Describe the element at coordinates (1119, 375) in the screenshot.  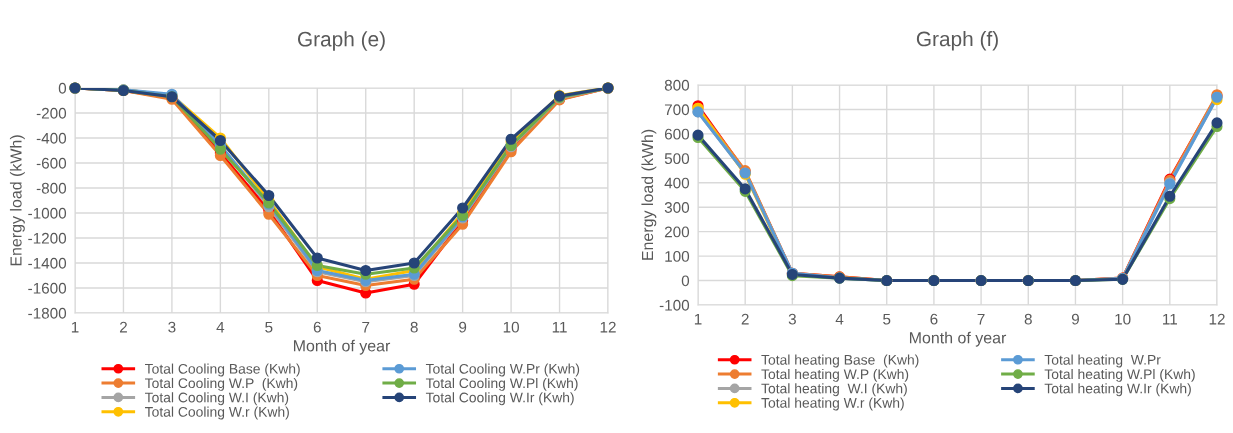
I see `legend-label: Total heating W.Pl (Kwh)` at that location.